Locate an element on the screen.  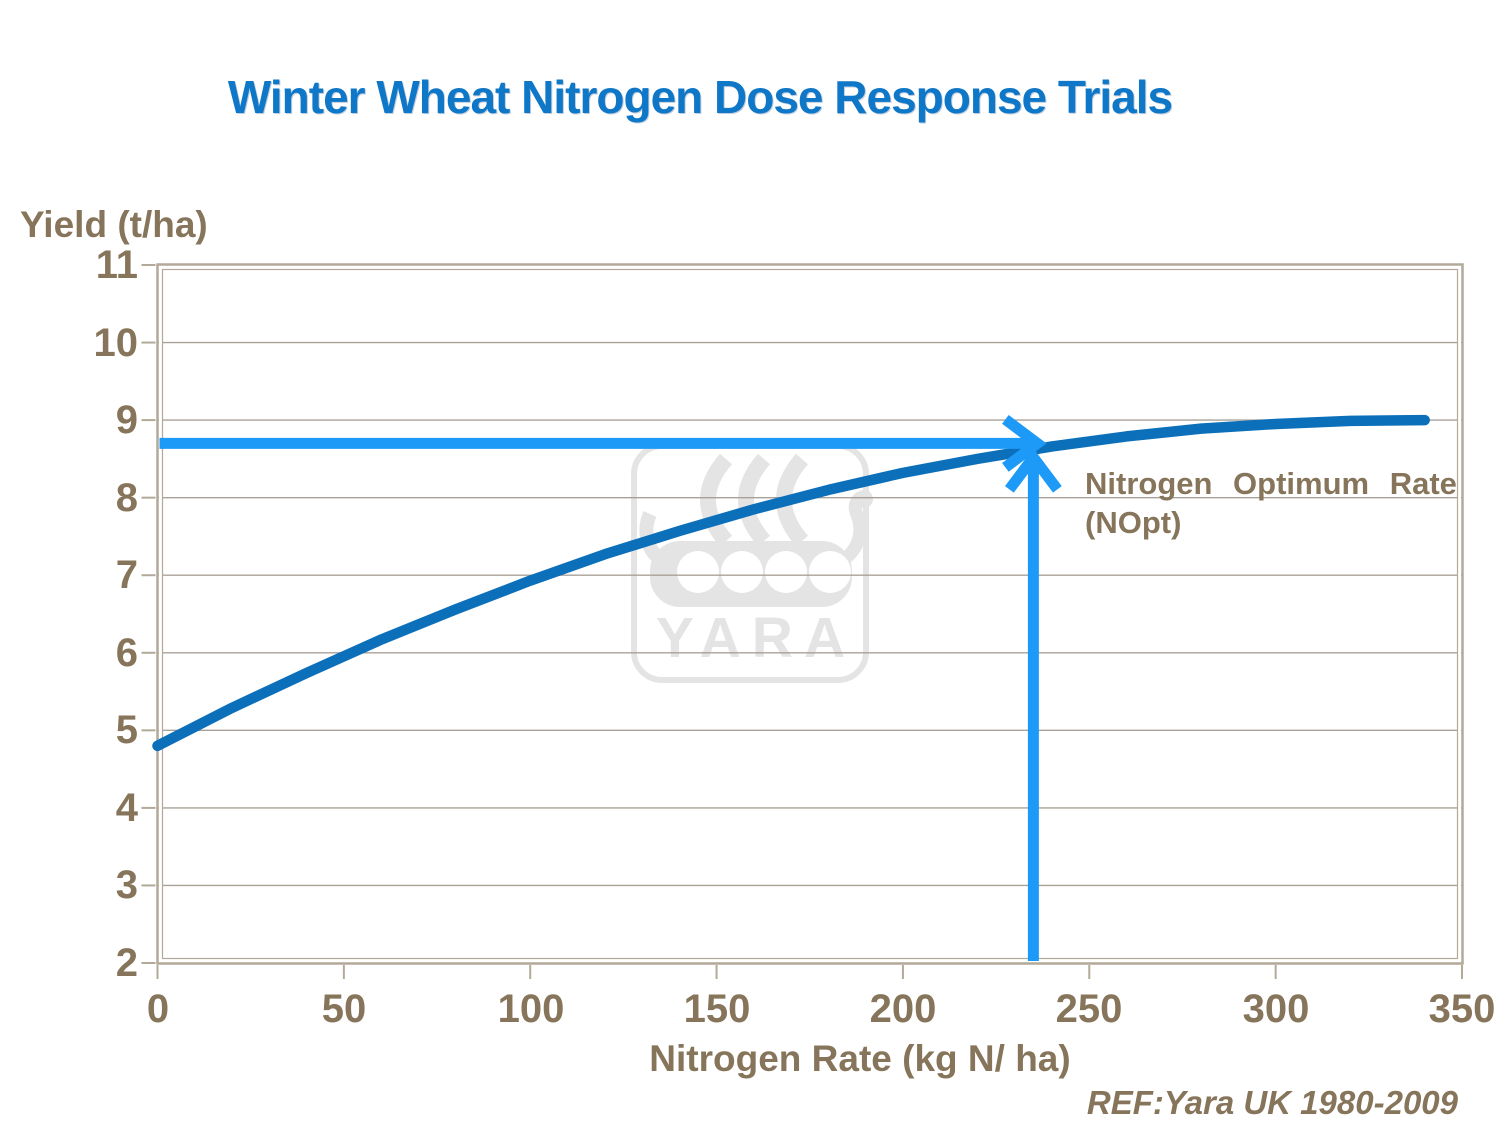
ship-stern-knob is located at coordinates (864, 499).